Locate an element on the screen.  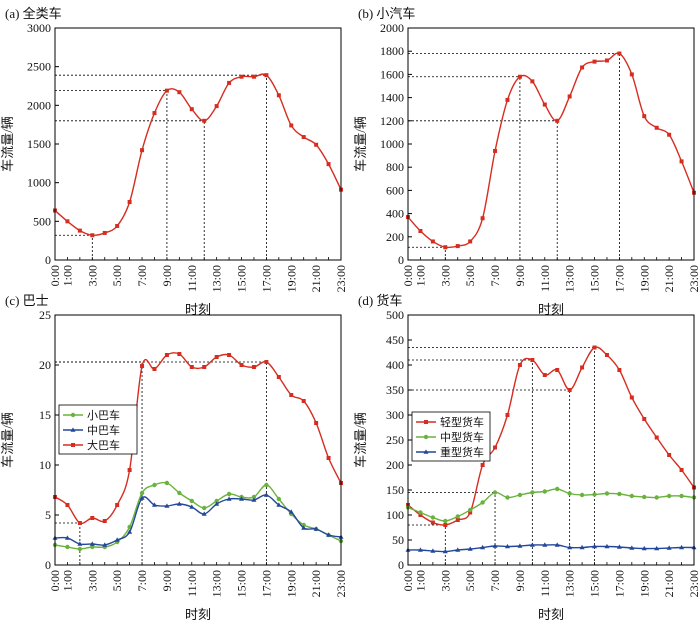
y-tick-label: 400 is located at coordinates (395, 365).